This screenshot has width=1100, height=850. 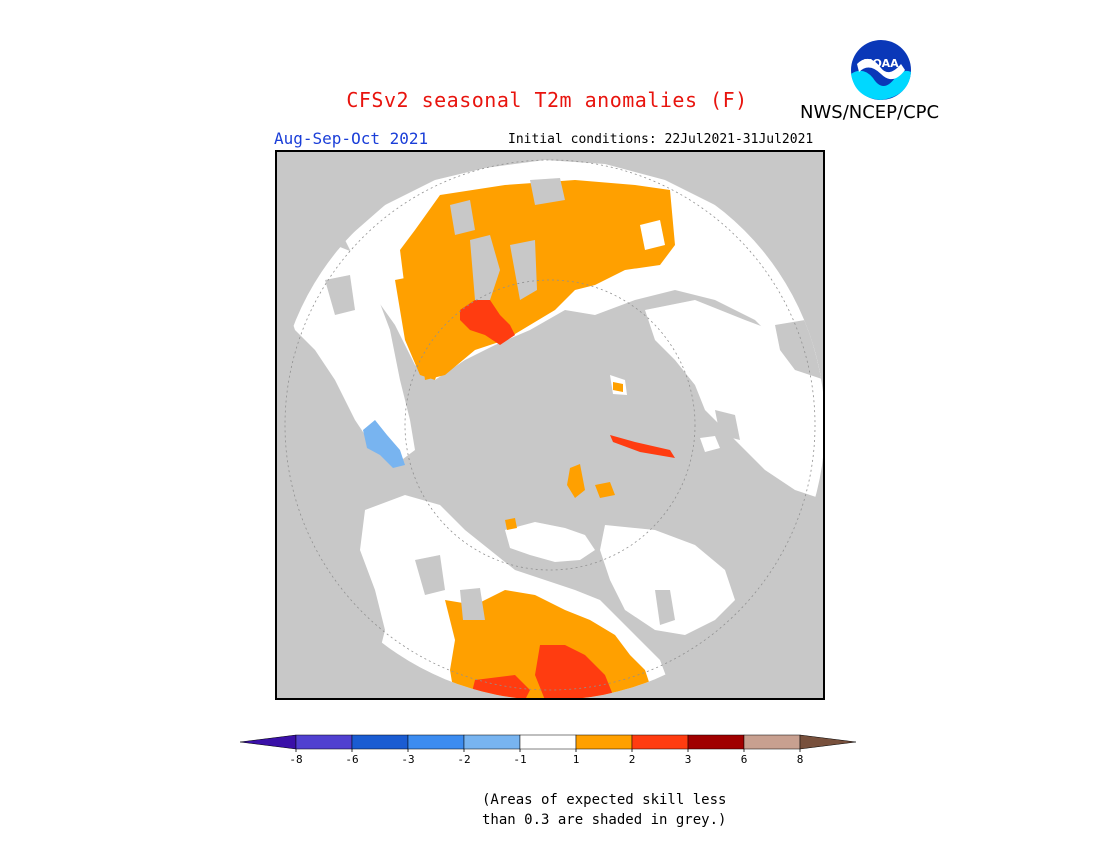 What do you see at coordinates (770, 380) in the screenshot?
I see `low-skill-europe` at bounding box center [770, 380].